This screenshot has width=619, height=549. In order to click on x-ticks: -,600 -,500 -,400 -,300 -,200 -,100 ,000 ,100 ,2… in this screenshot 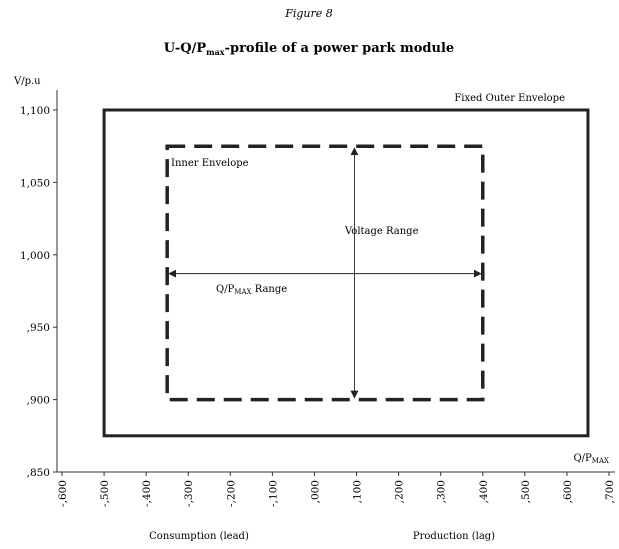, I will do `click(336, 489)`.